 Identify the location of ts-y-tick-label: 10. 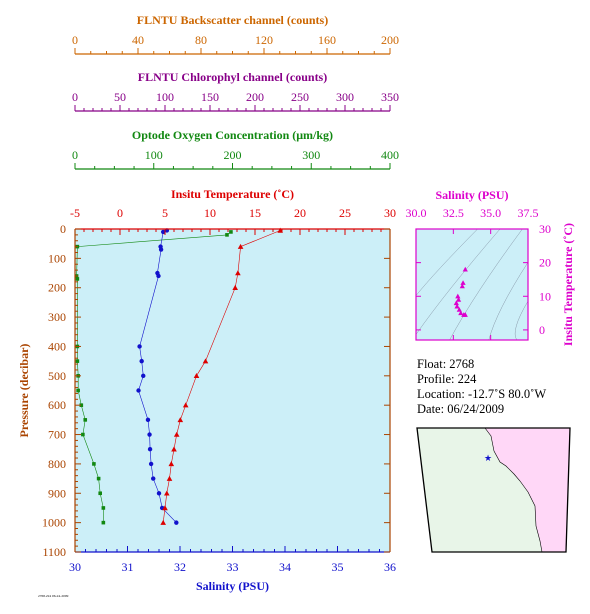
(545, 296).